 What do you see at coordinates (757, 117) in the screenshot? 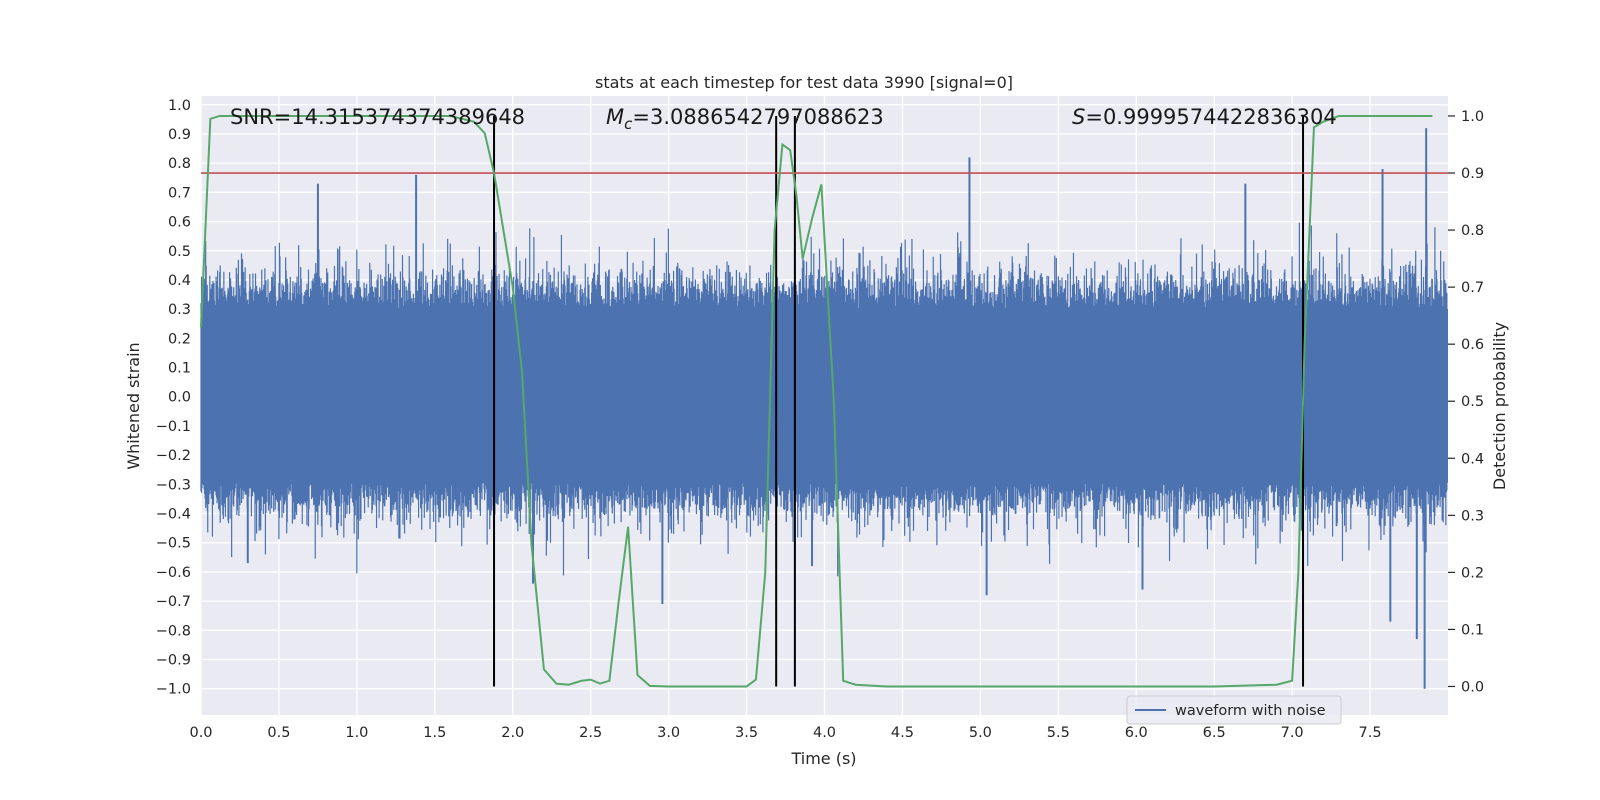
I see `chirp-mass-value: =3.0886542797088623` at bounding box center [757, 117].